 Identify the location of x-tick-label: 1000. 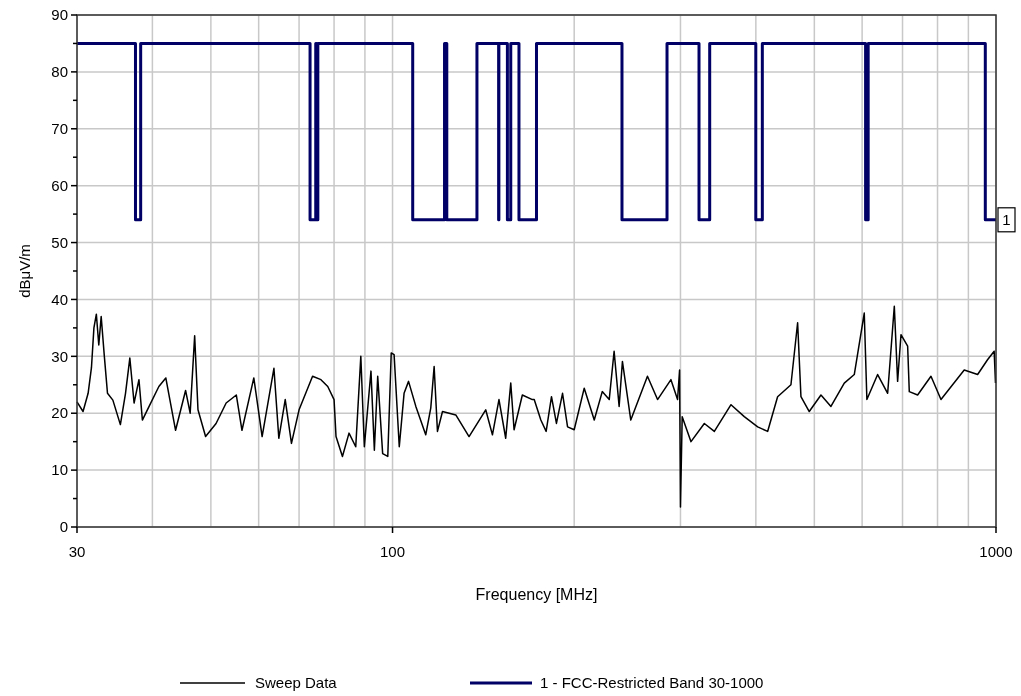
(996, 551).